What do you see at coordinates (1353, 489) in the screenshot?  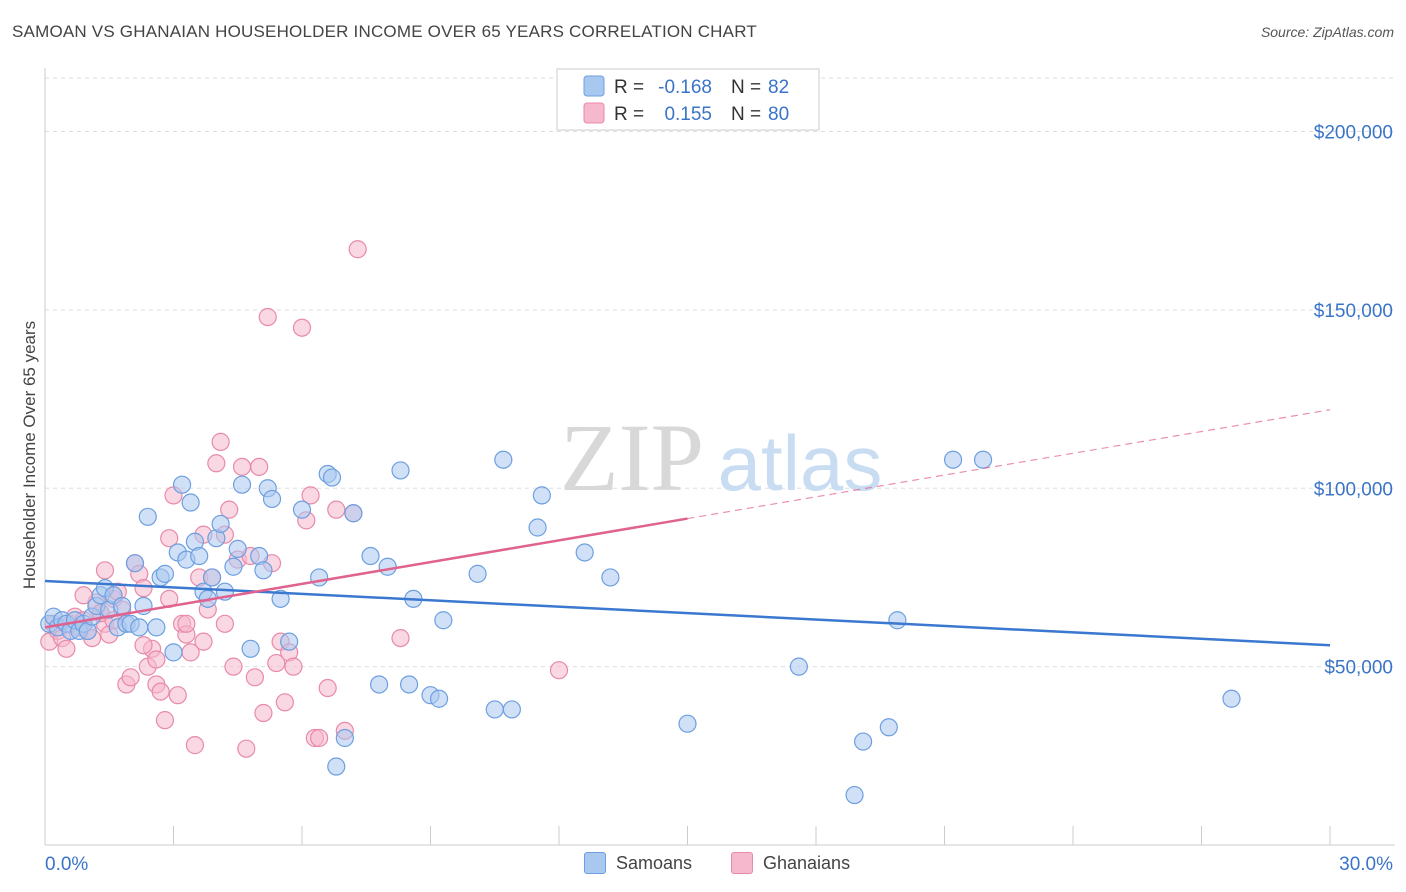 I see `y-tick-label: $100,000` at bounding box center [1353, 489].